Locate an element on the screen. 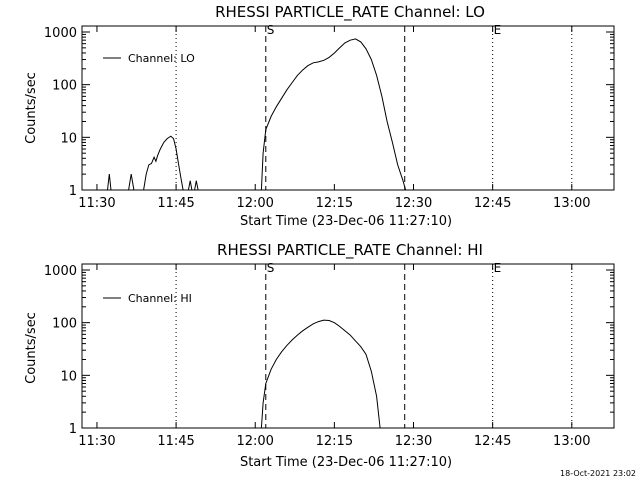 The image size is (640, 480). chart-title: RHESSI PARTICLE_RATE Channel: LO is located at coordinates (350, 12).